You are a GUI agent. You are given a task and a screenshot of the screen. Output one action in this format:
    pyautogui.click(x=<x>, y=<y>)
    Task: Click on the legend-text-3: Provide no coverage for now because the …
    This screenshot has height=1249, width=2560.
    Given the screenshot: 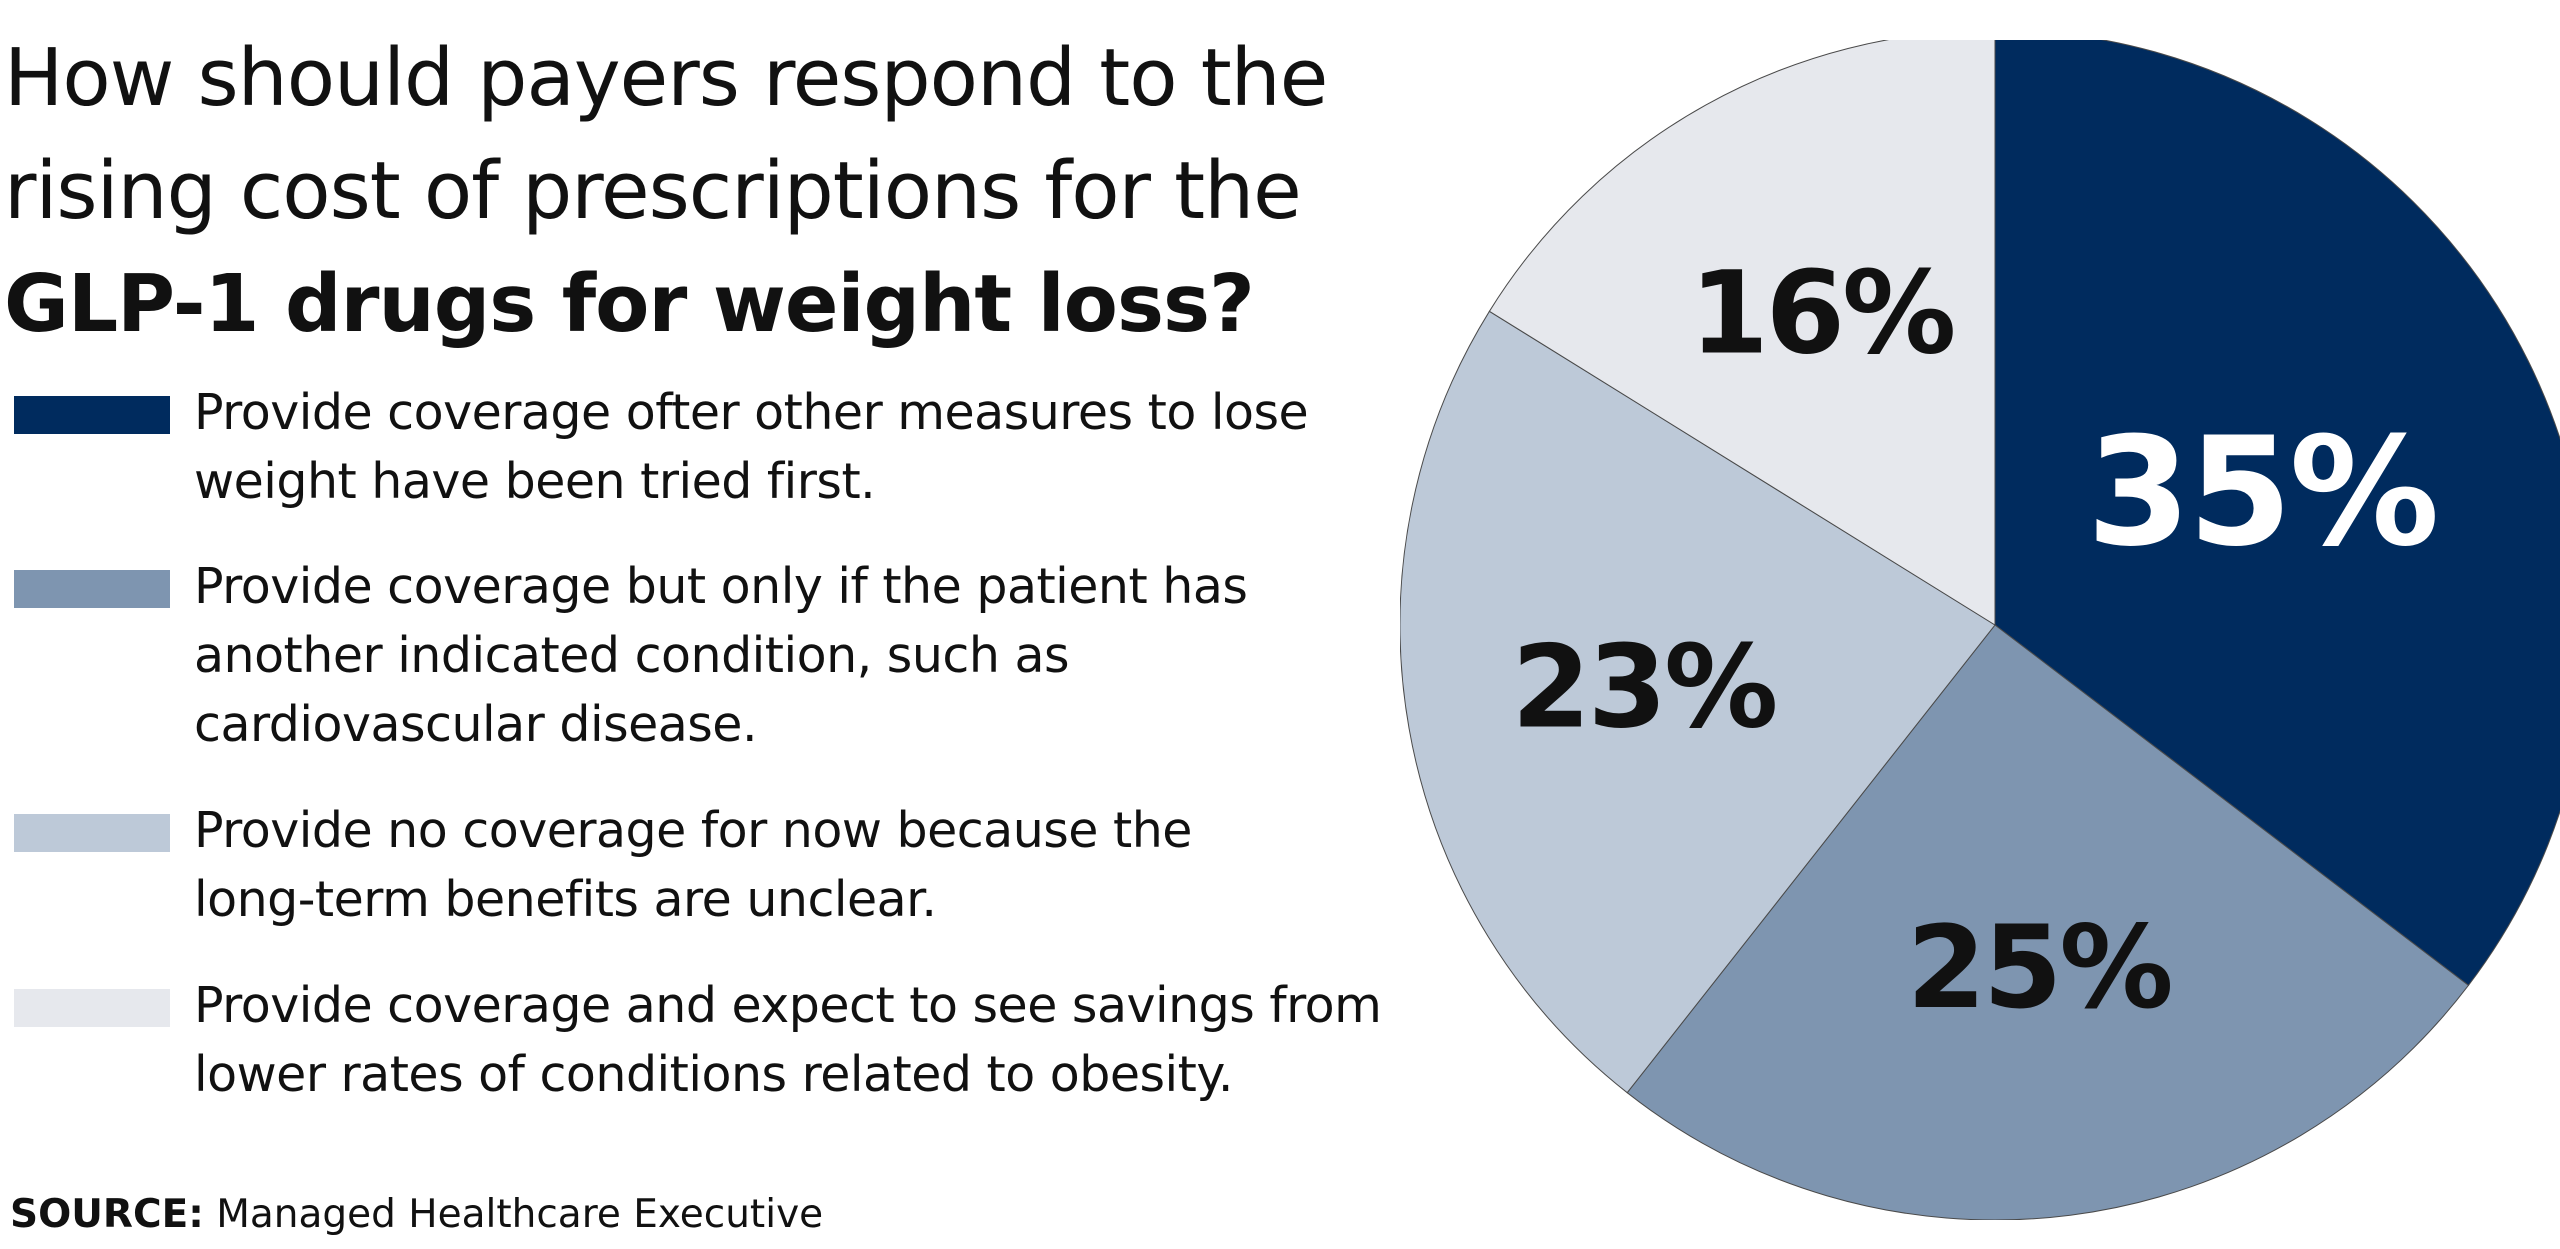 What is the action you would take?
    pyautogui.click(x=809, y=865)
    